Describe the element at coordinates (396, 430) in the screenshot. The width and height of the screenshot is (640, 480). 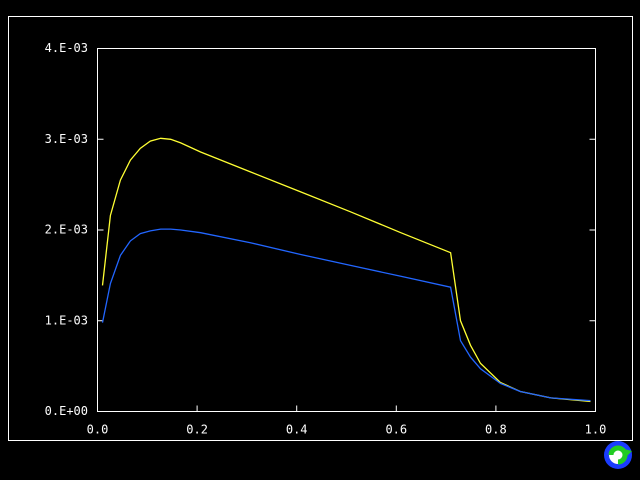
I see `x-tick-label: 0.6` at that location.